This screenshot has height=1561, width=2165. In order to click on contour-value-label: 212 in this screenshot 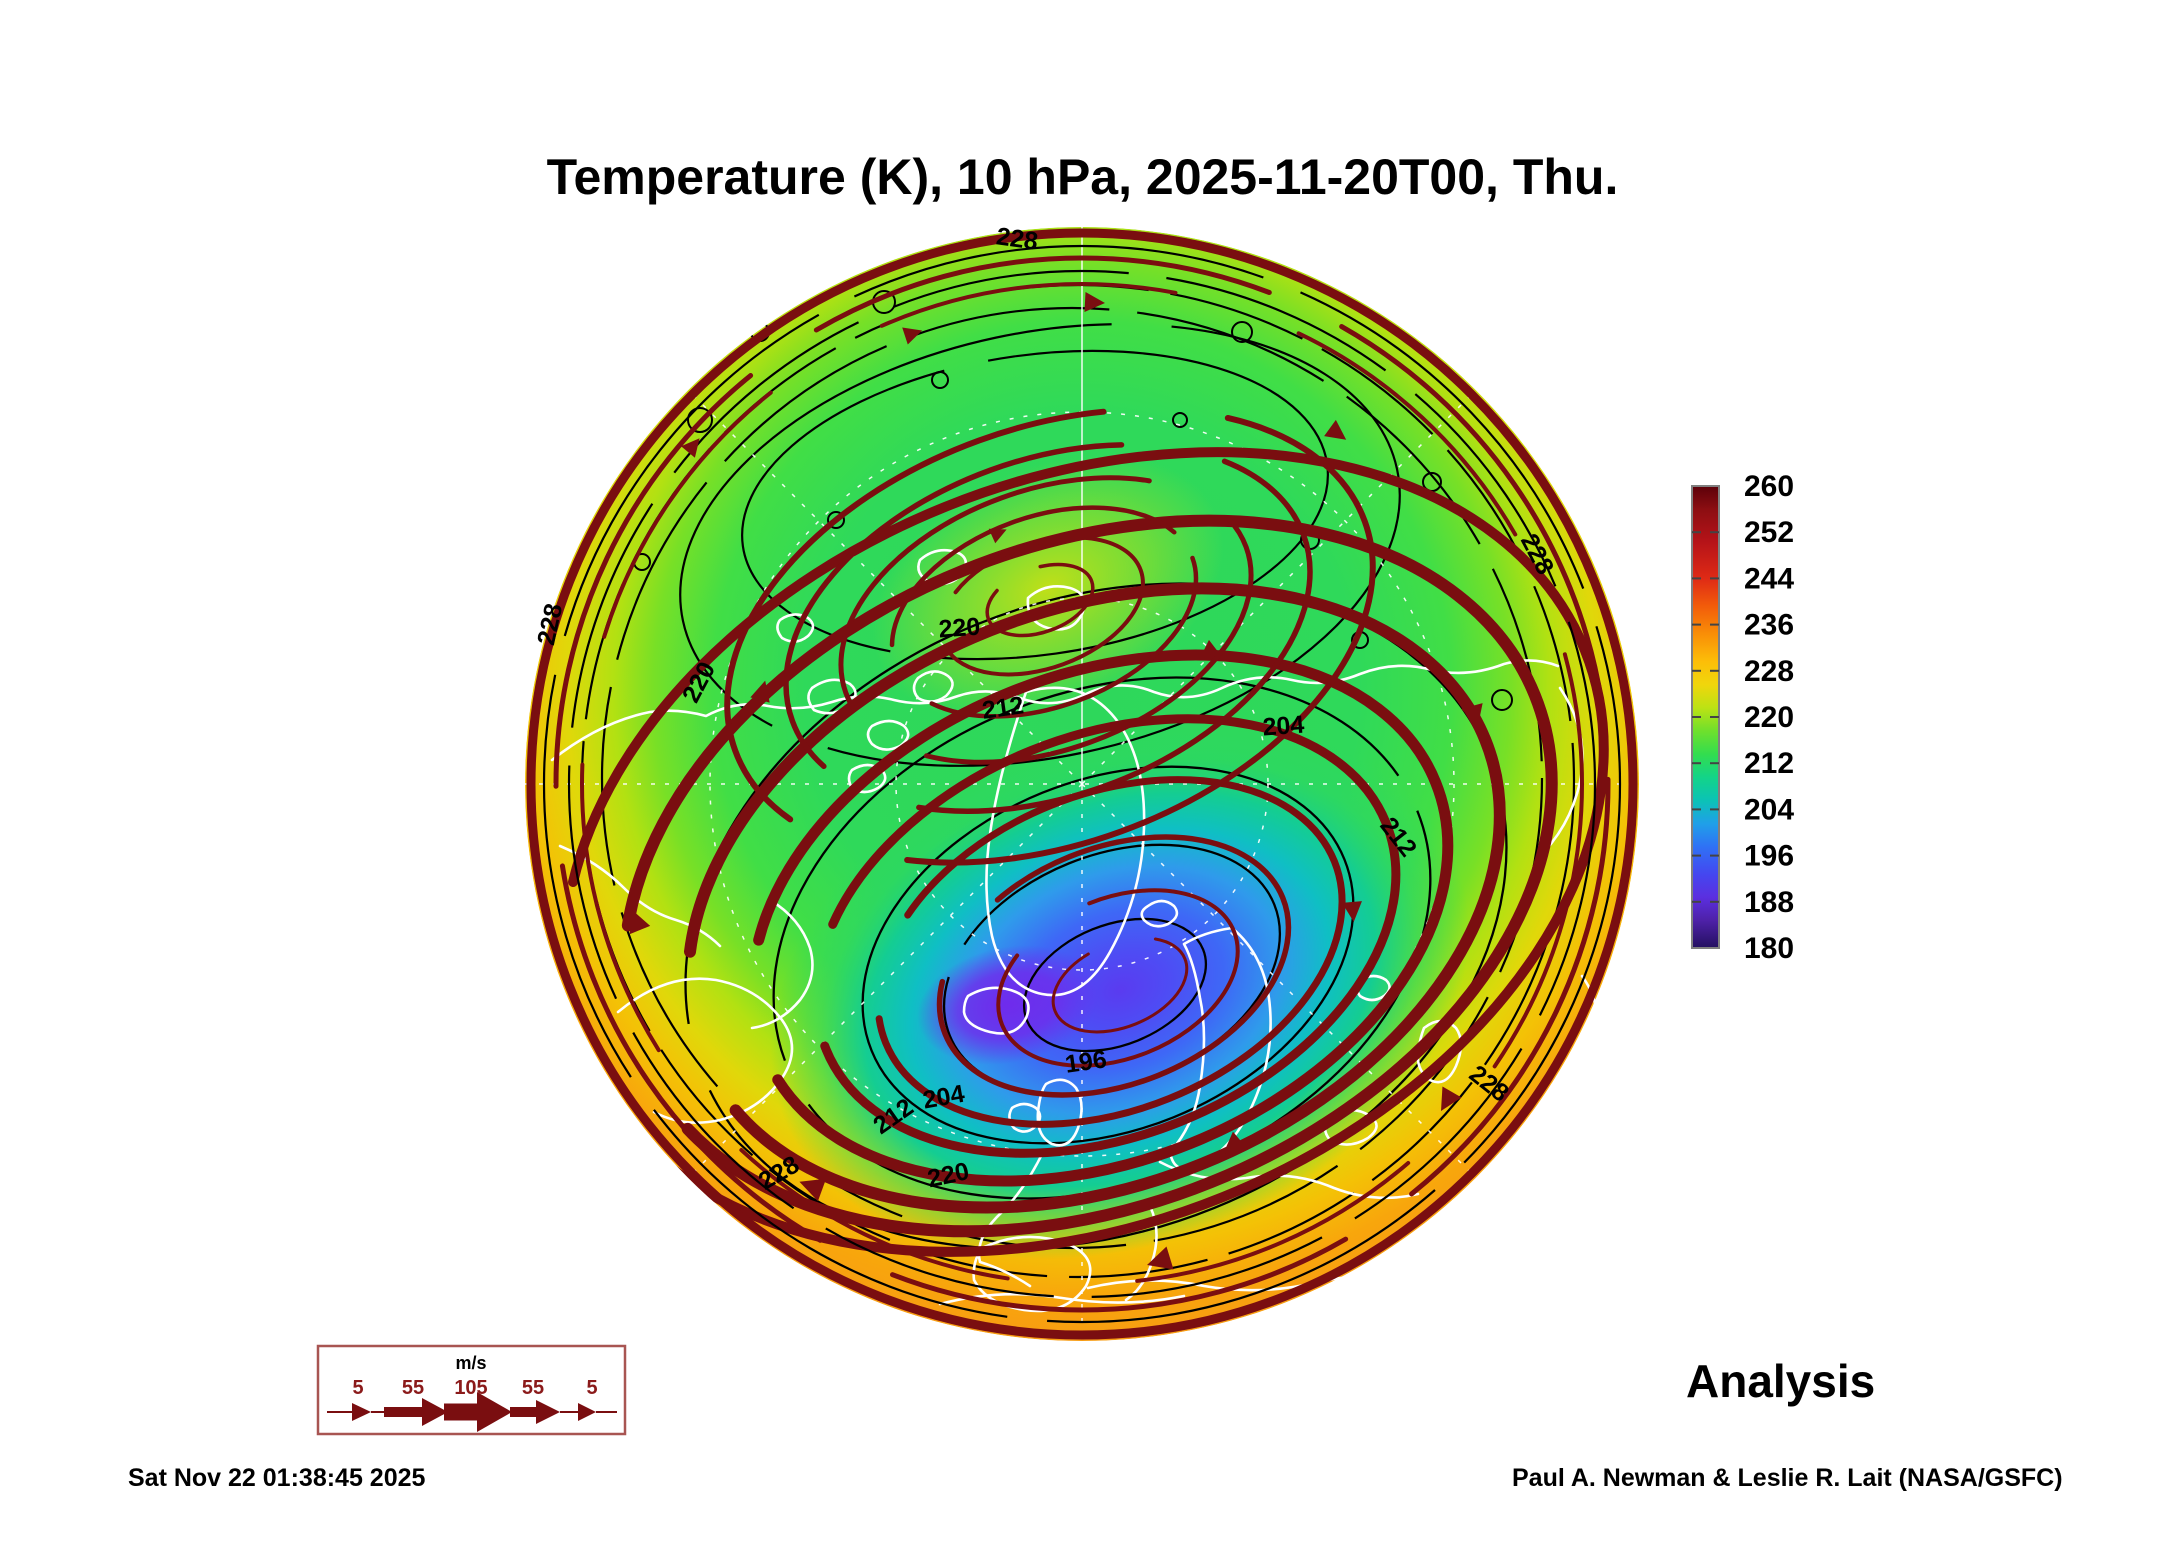, I will do `click(1002, 708)`.